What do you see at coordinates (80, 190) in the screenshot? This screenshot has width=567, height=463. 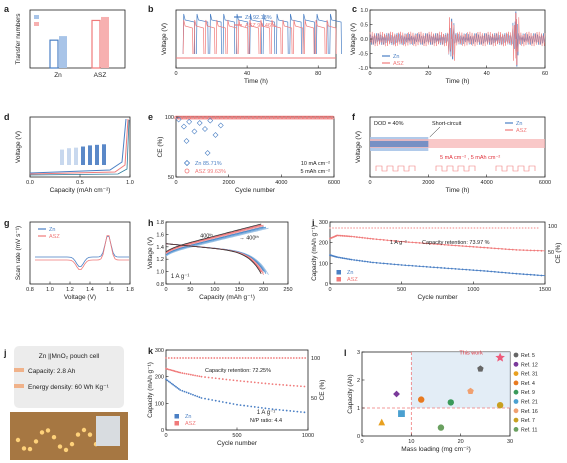 I see `x-axis-label: Capacity (mAh cm⁻²)` at bounding box center [80, 190].